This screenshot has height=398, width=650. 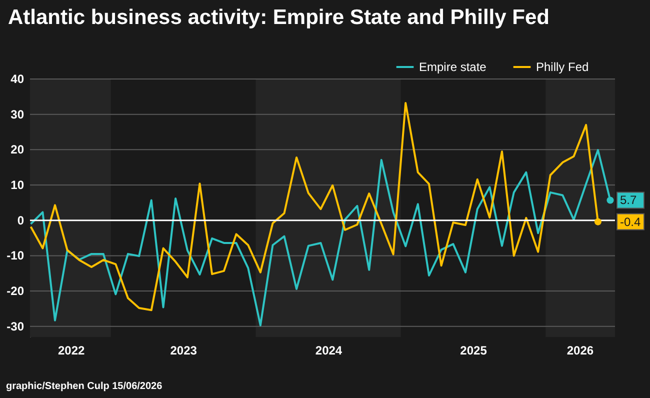 What do you see at coordinates (72, 351) in the screenshot?
I see `x-tick-label: 2022` at bounding box center [72, 351].